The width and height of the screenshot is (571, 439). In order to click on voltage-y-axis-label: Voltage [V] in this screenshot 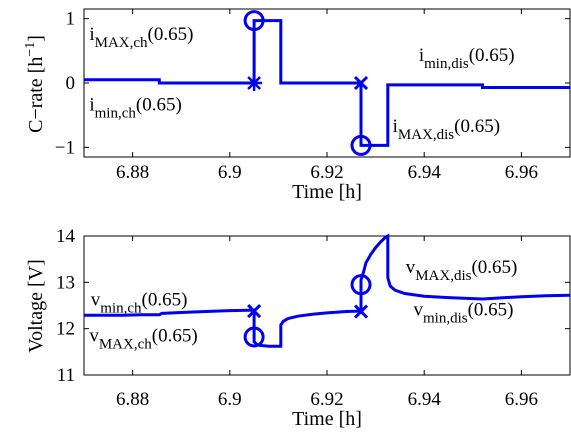, I will do `click(36, 306)`.